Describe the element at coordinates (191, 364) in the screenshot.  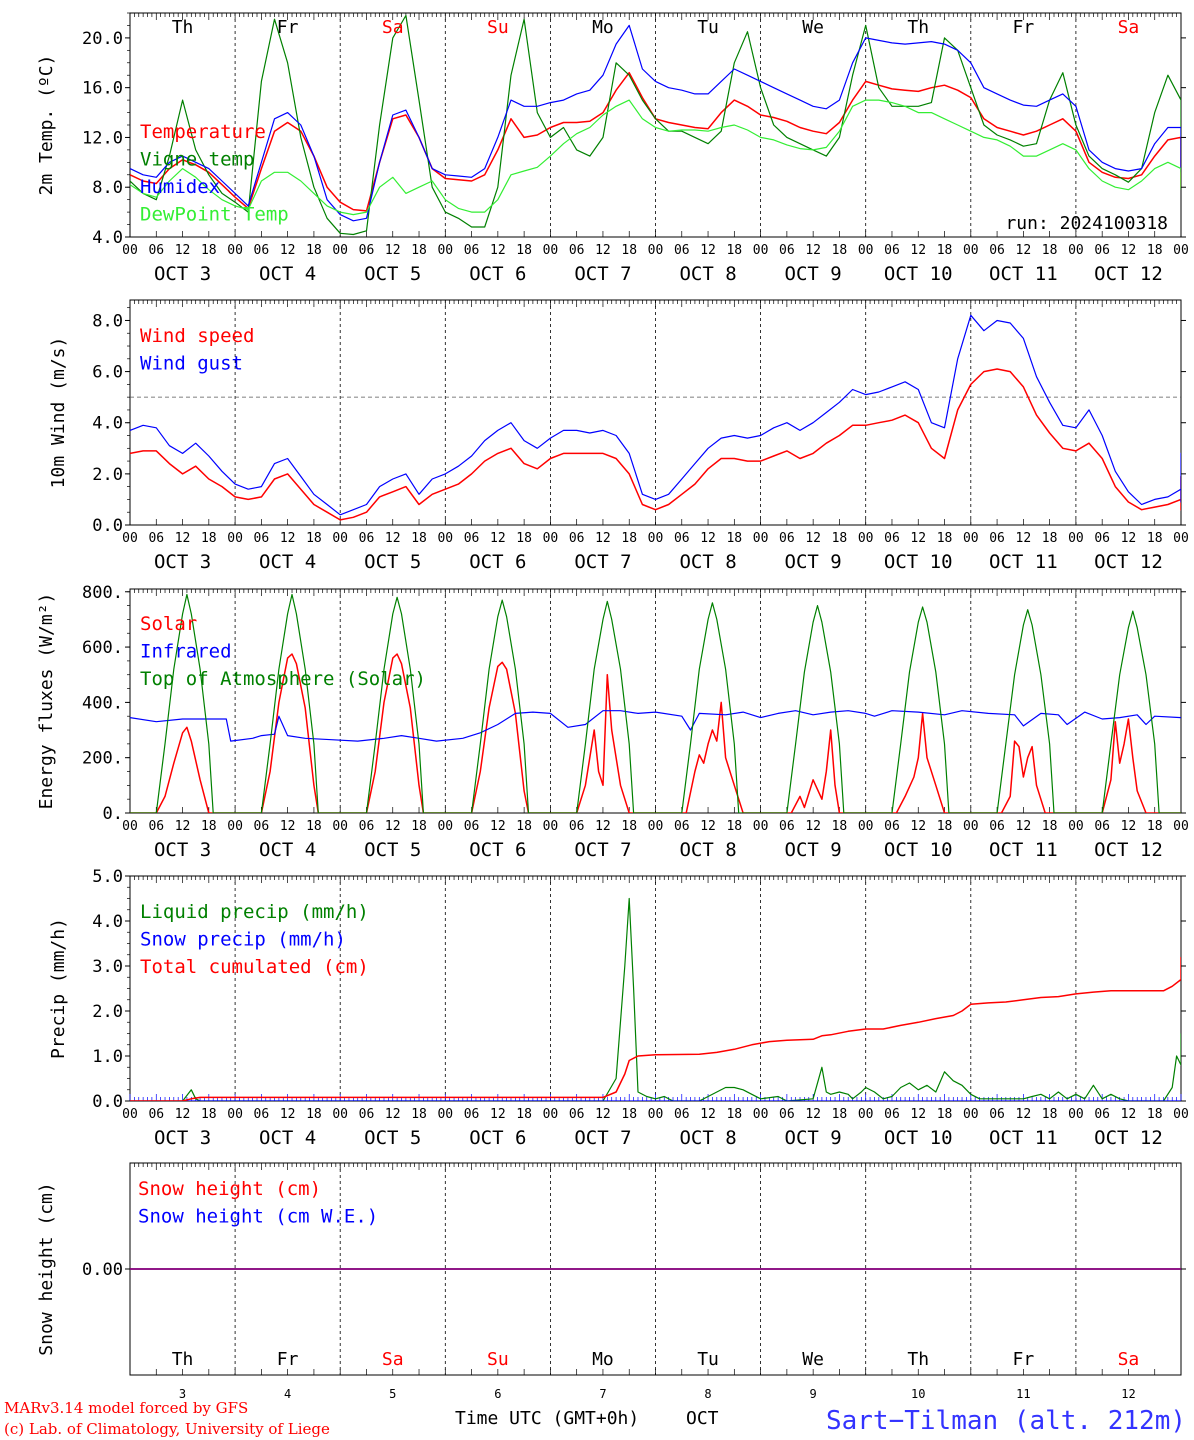
I see `legend-entry: Wind gust` at that location.